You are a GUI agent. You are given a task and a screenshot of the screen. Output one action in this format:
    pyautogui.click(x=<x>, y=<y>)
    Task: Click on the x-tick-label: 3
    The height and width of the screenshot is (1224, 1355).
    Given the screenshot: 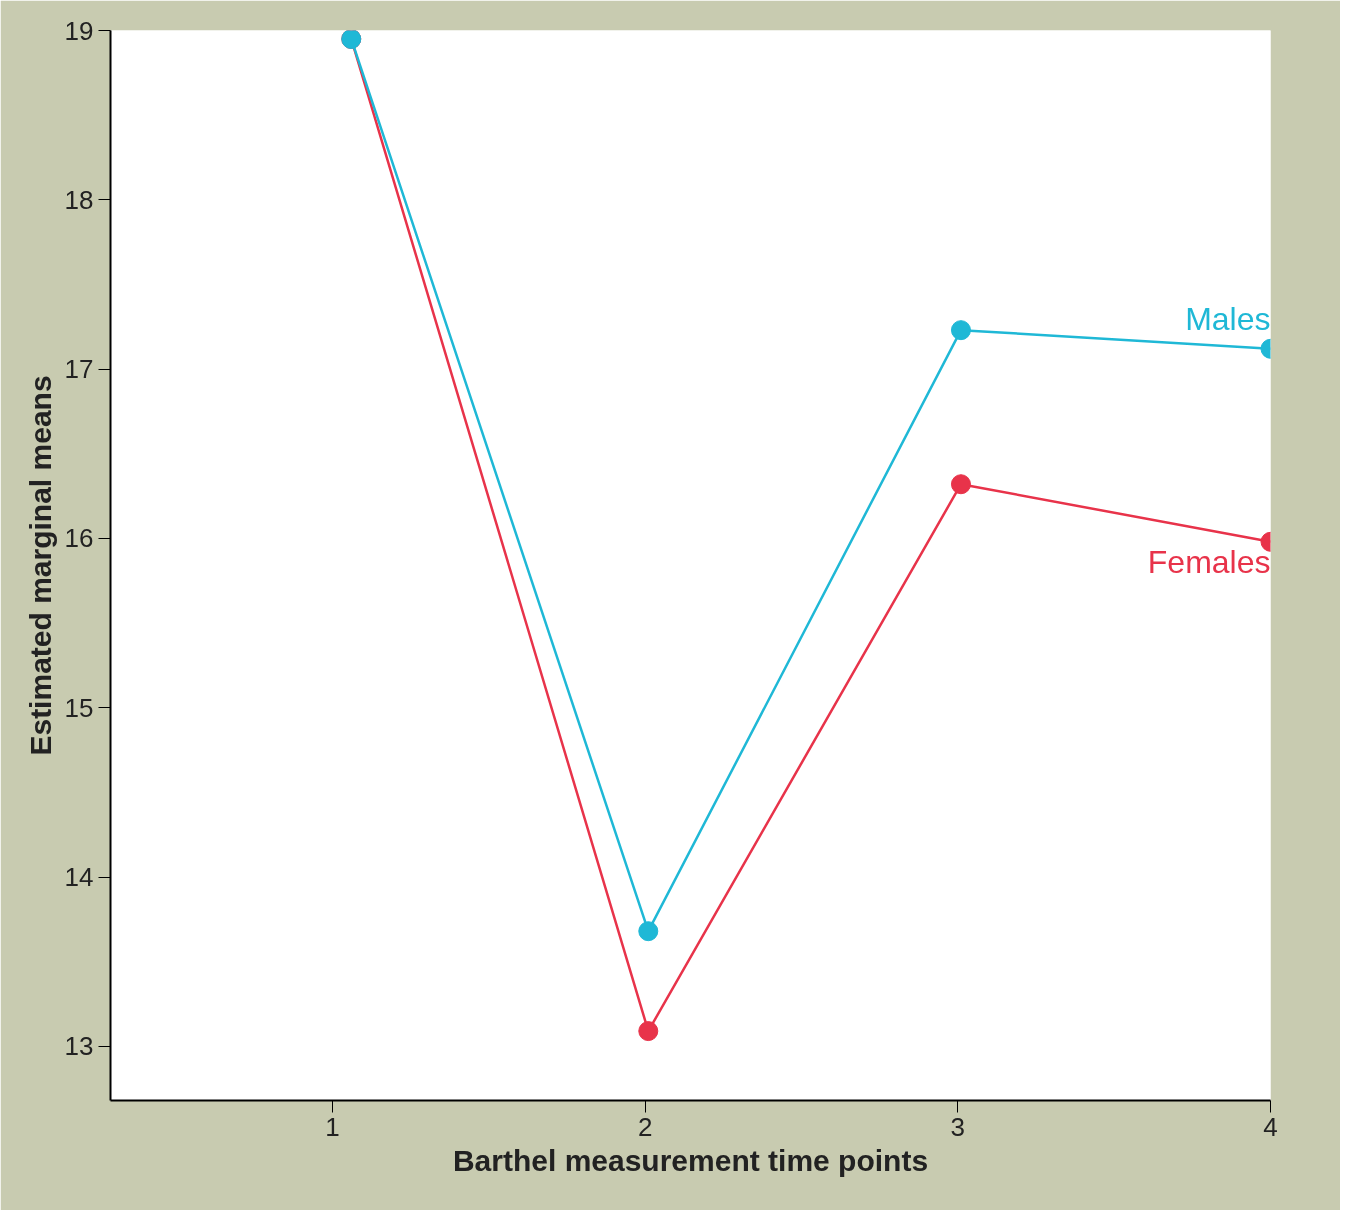 What is the action you would take?
    pyautogui.click(x=958, y=1126)
    